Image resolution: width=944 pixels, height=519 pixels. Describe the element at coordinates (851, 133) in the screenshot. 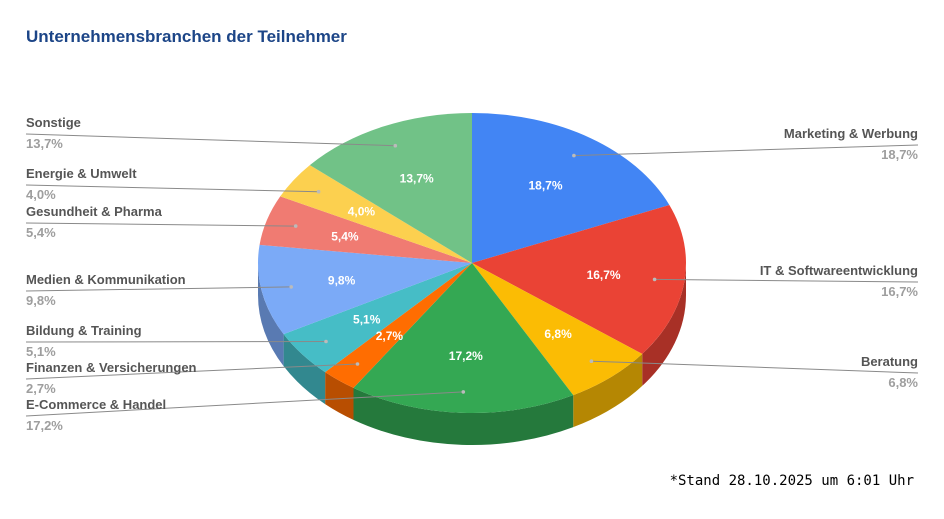

I see `category-label-marketing-and-werbung: Marketing & Werbung` at that location.